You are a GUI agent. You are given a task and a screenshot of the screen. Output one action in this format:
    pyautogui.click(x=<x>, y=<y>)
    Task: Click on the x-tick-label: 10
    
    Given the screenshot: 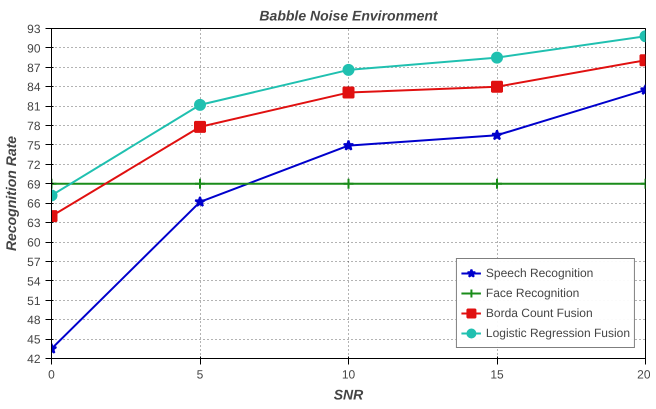 What is the action you would take?
    pyautogui.click(x=349, y=375)
    